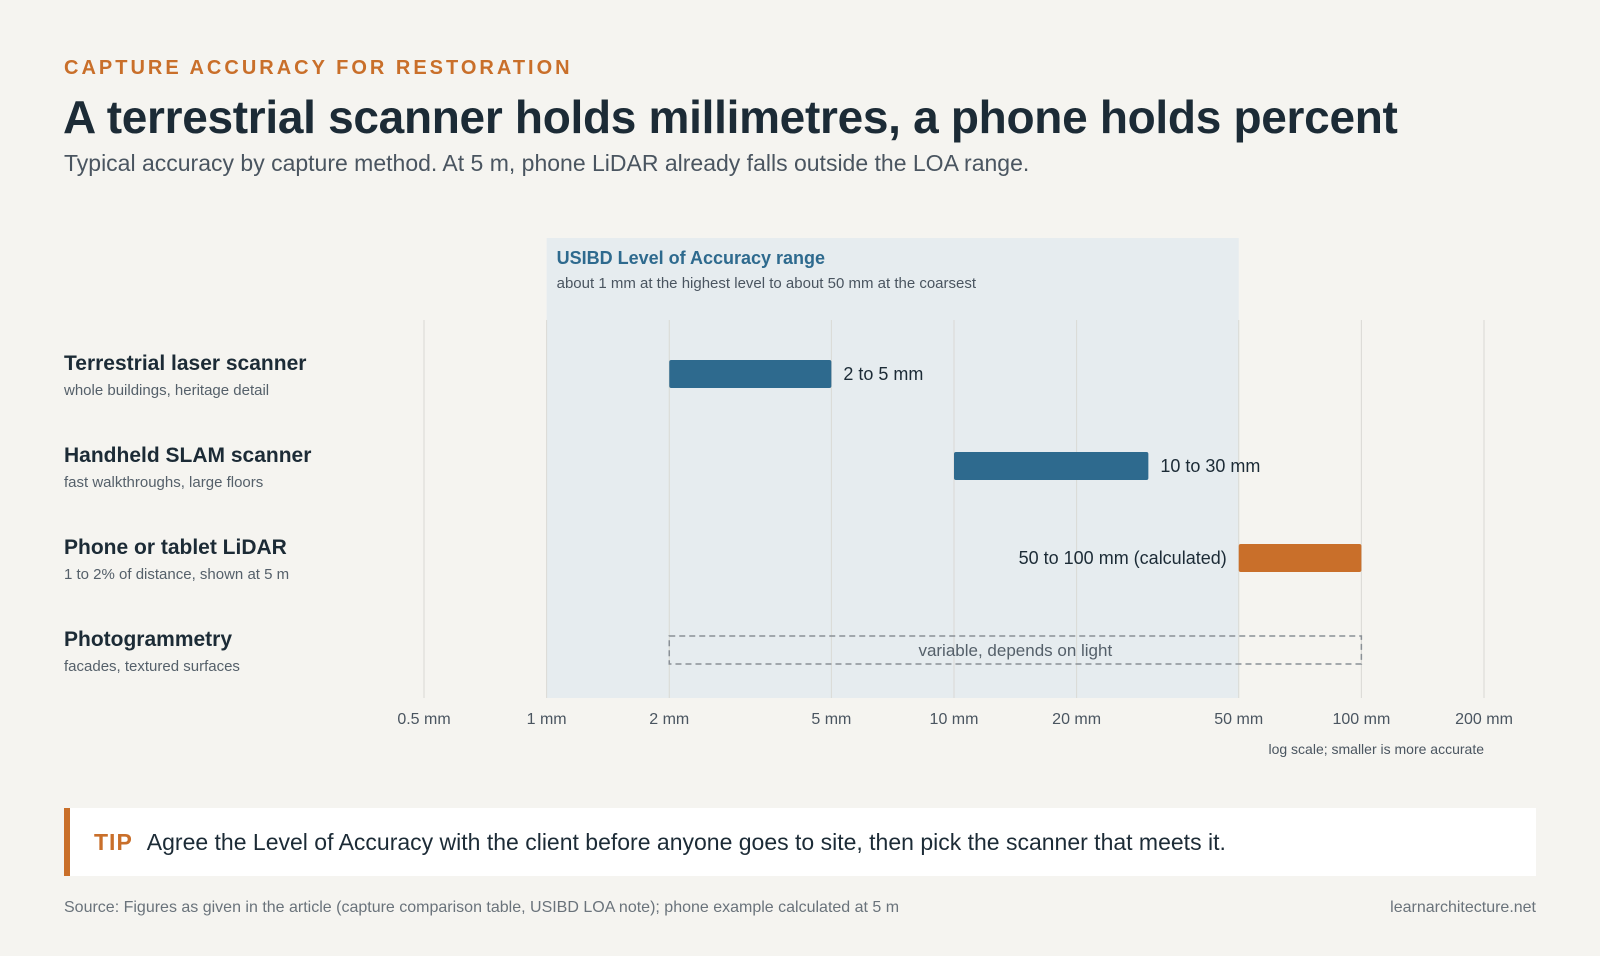  I want to click on x-tick-label: 20 mm, so click(1076, 719).